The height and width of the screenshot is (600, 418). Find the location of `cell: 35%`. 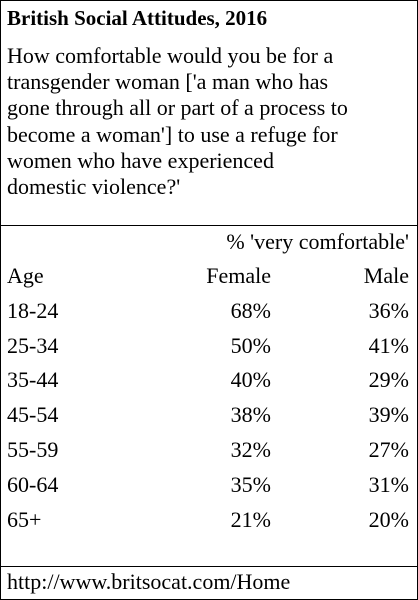

cell: 35% is located at coordinates (250, 484).